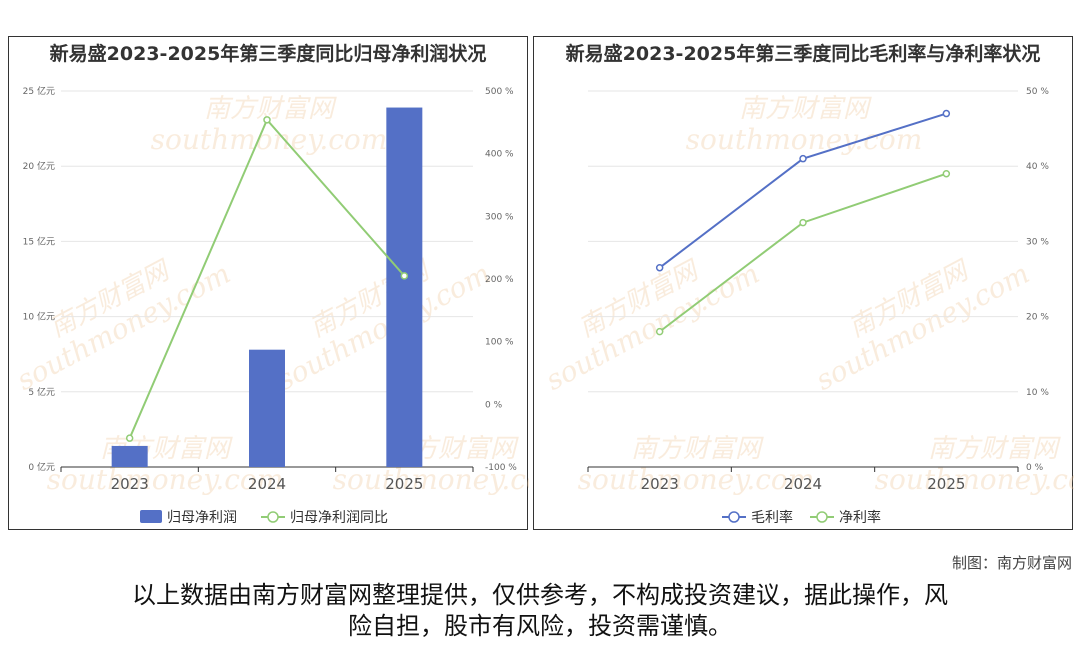 Image resolution: width=1080 pixels, height=646 pixels. What do you see at coordinates (267, 120) in the screenshot?
I see `point-yoy-2024` at bounding box center [267, 120].